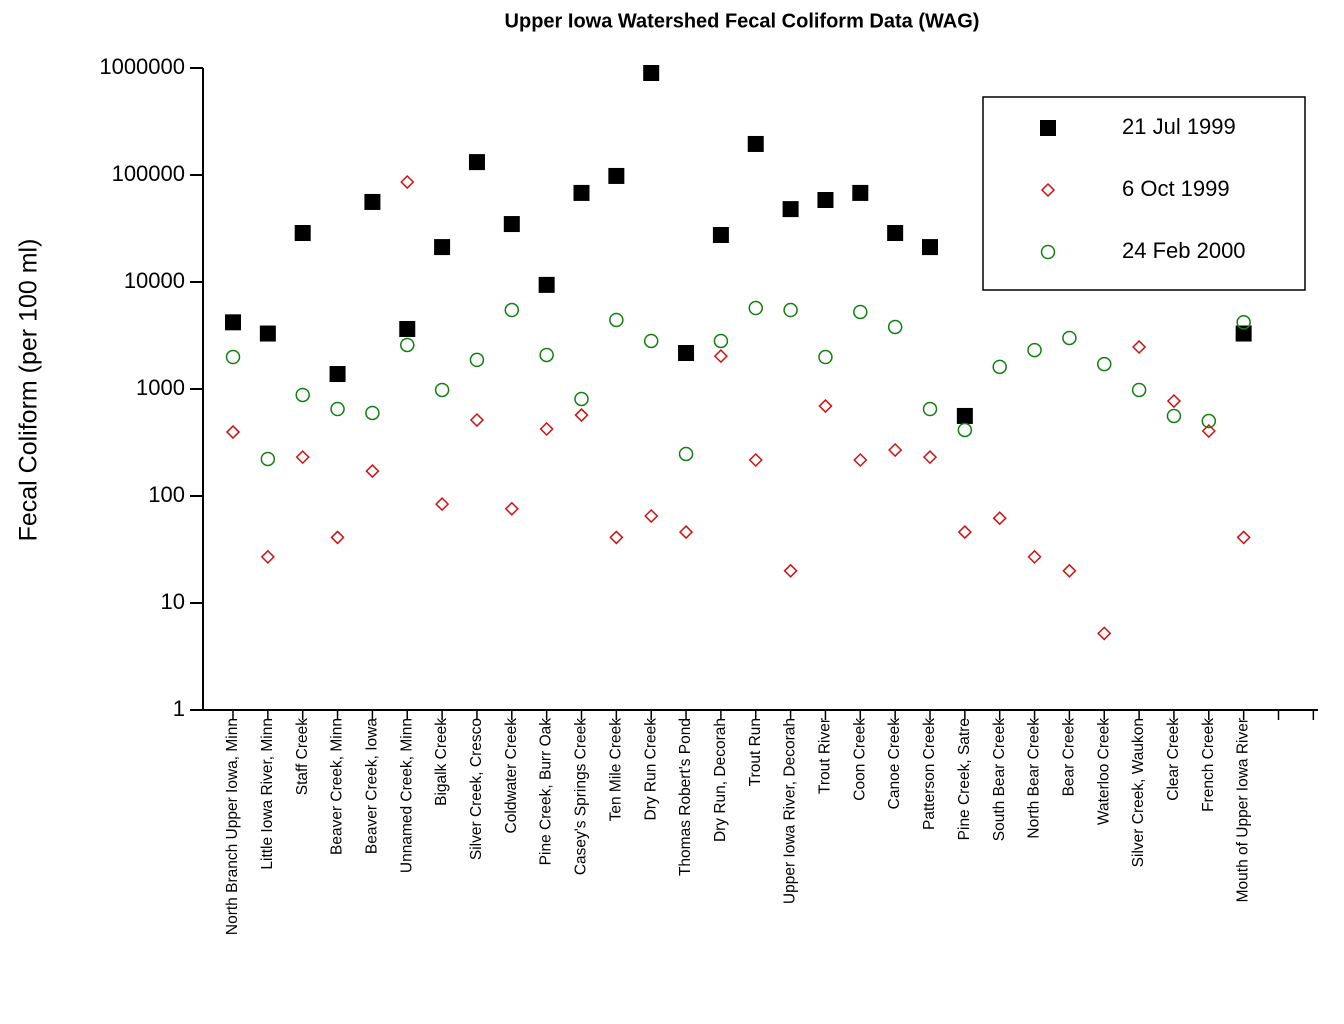 This screenshot has height=1024, width=1344. What do you see at coordinates (1184, 250) in the screenshot?
I see `legend-label: 24 Feb 2000` at bounding box center [1184, 250].